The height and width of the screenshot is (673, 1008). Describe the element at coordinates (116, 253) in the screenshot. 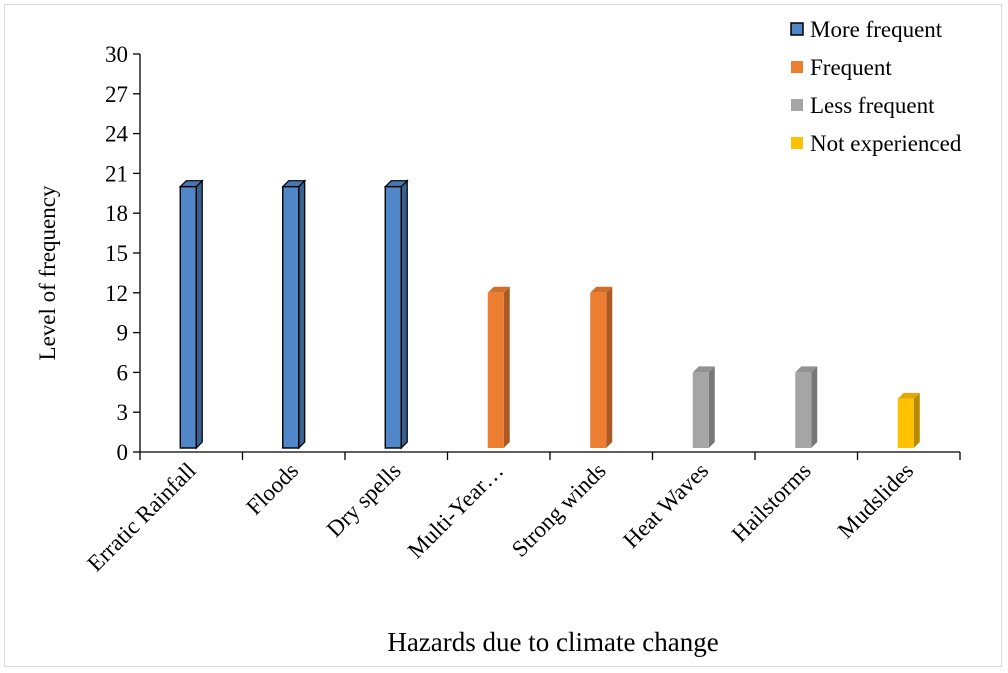

I see `y-tick-label: 15` at that location.